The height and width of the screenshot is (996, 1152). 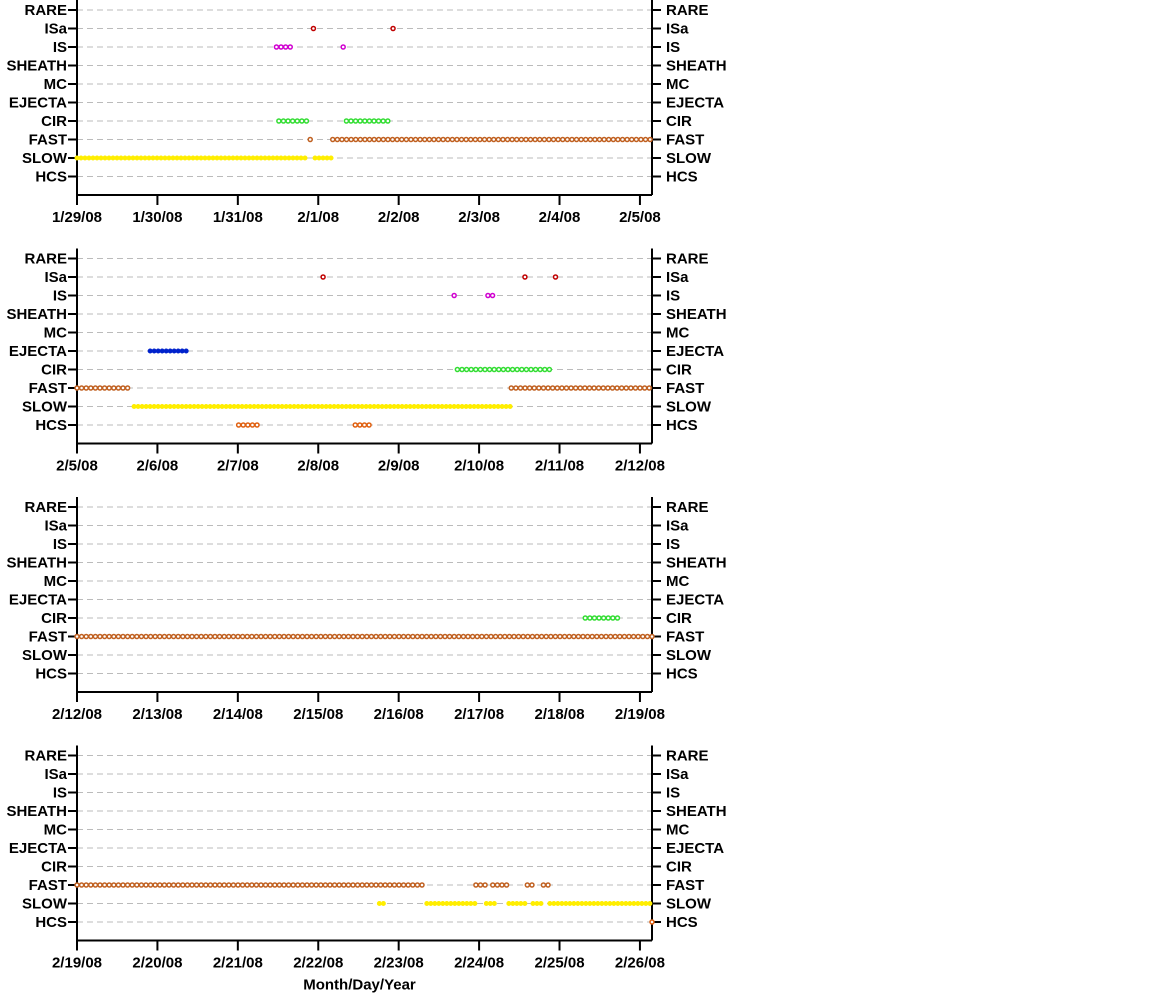 I want to click on x-tick-label: 2/20/08, so click(x=157, y=962).